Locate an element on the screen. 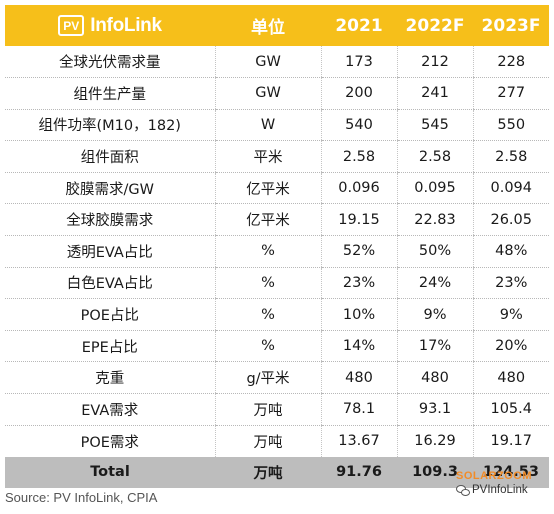 The image size is (554, 514). row-label: 克重 is located at coordinates (110, 378).